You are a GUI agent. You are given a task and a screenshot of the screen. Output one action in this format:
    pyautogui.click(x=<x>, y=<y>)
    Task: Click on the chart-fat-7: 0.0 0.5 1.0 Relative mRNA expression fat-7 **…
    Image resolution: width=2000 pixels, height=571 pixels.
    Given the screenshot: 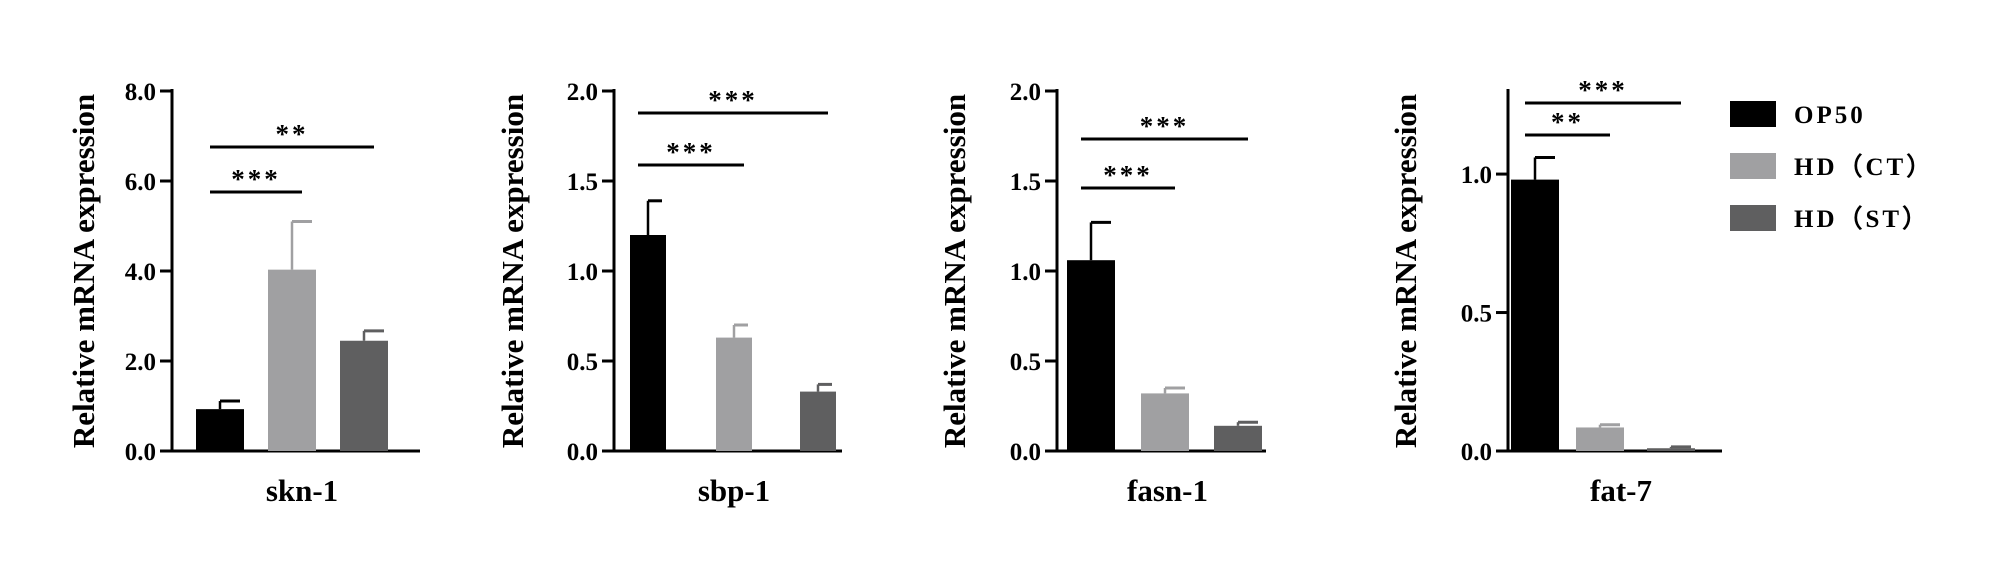 What is the action you would take?
    pyautogui.click(x=1555, y=291)
    